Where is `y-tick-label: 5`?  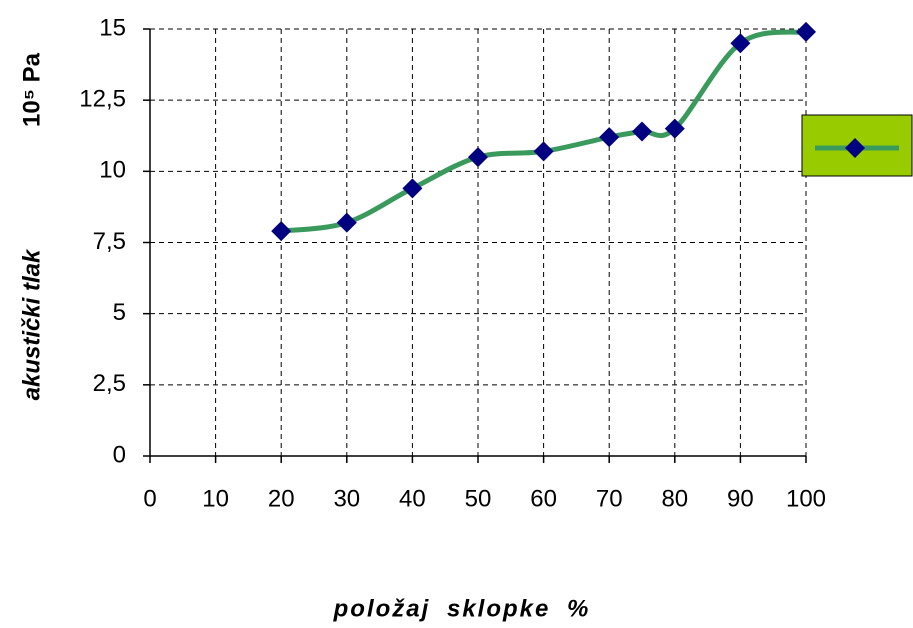
y-tick-label: 5 is located at coordinates (119, 312).